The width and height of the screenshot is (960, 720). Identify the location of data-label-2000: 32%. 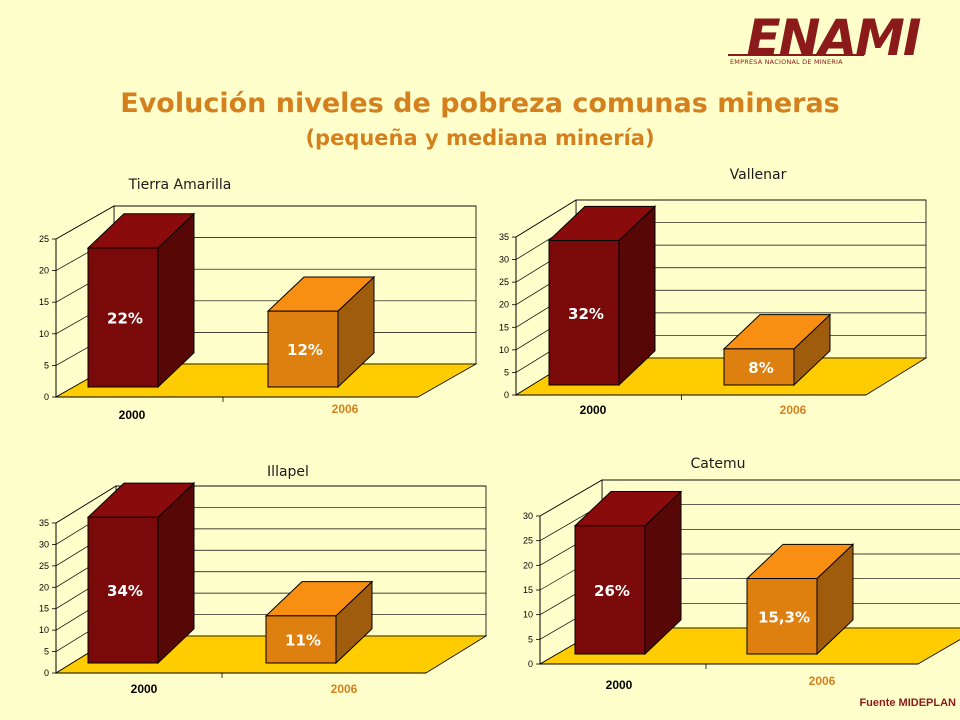
(586, 314).